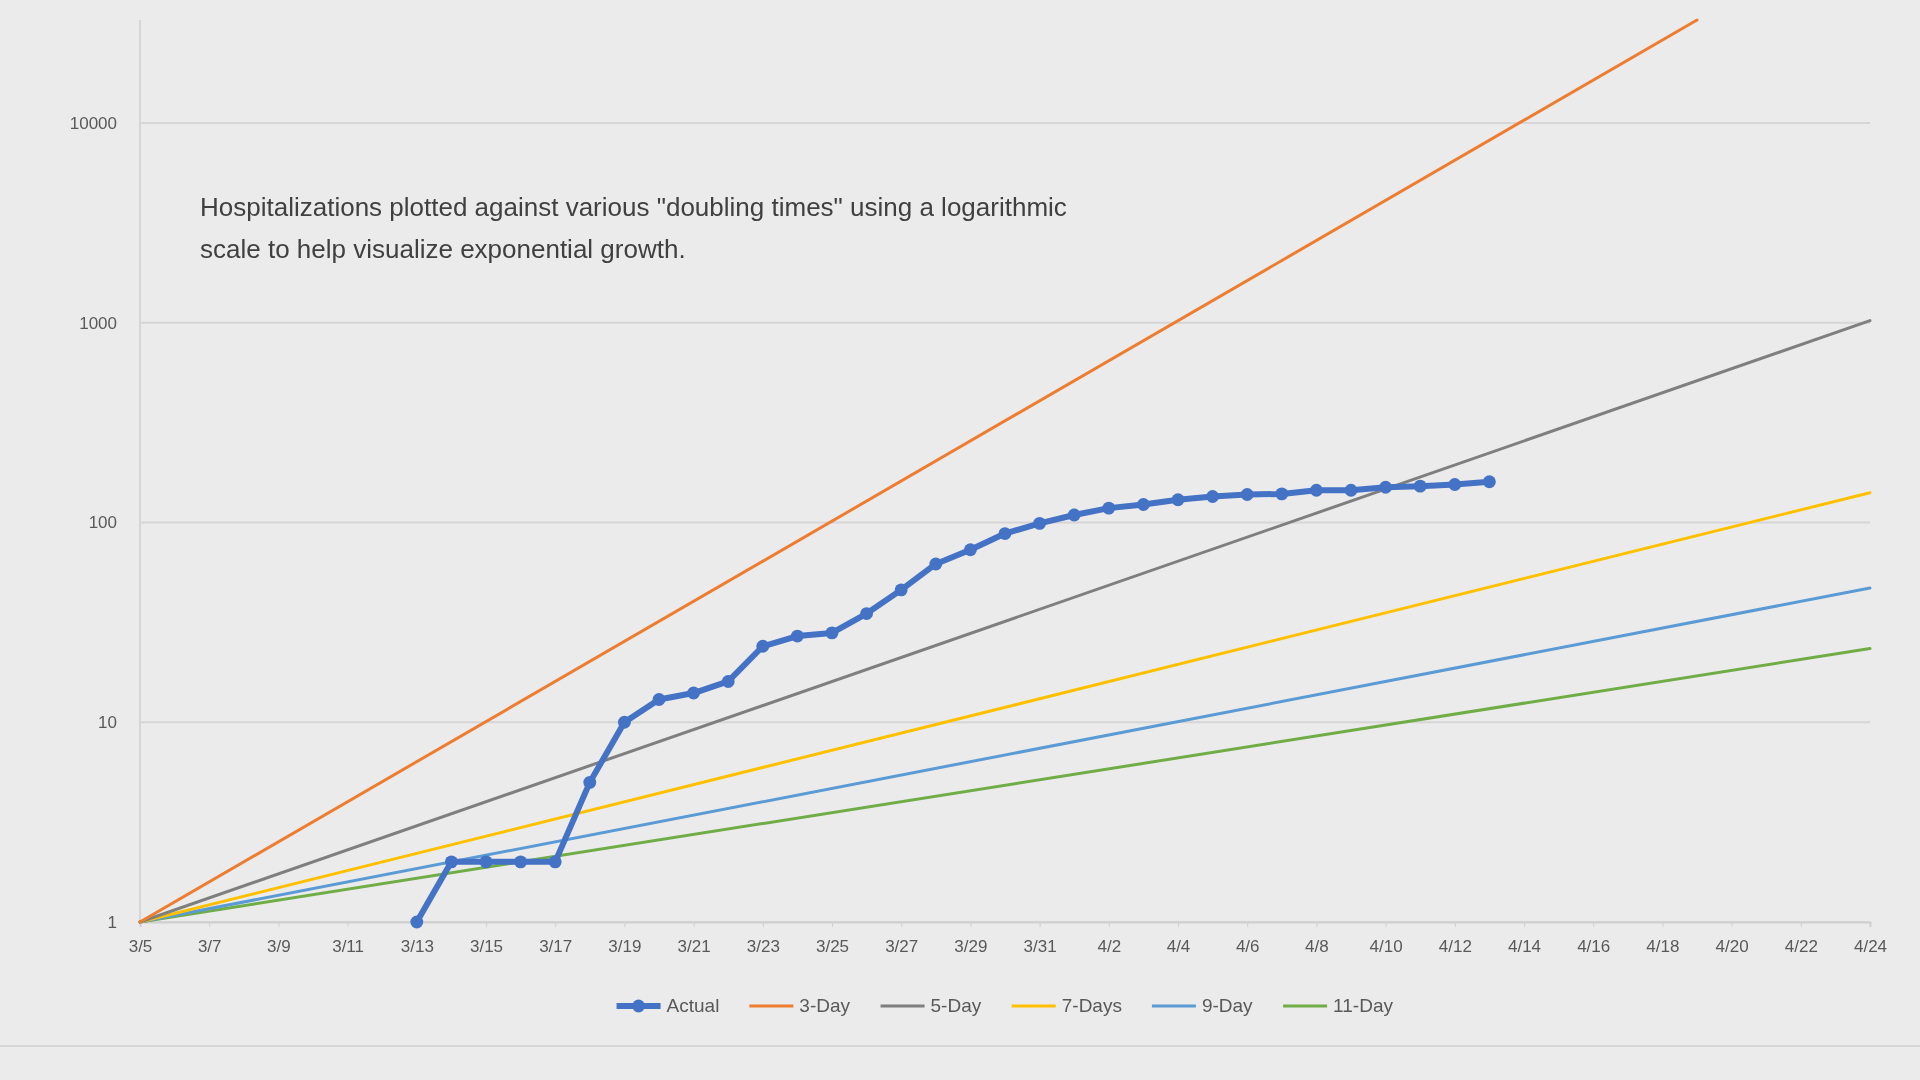  What do you see at coordinates (1109, 947) in the screenshot?
I see `x-tick-label: 4/2` at bounding box center [1109, 947].